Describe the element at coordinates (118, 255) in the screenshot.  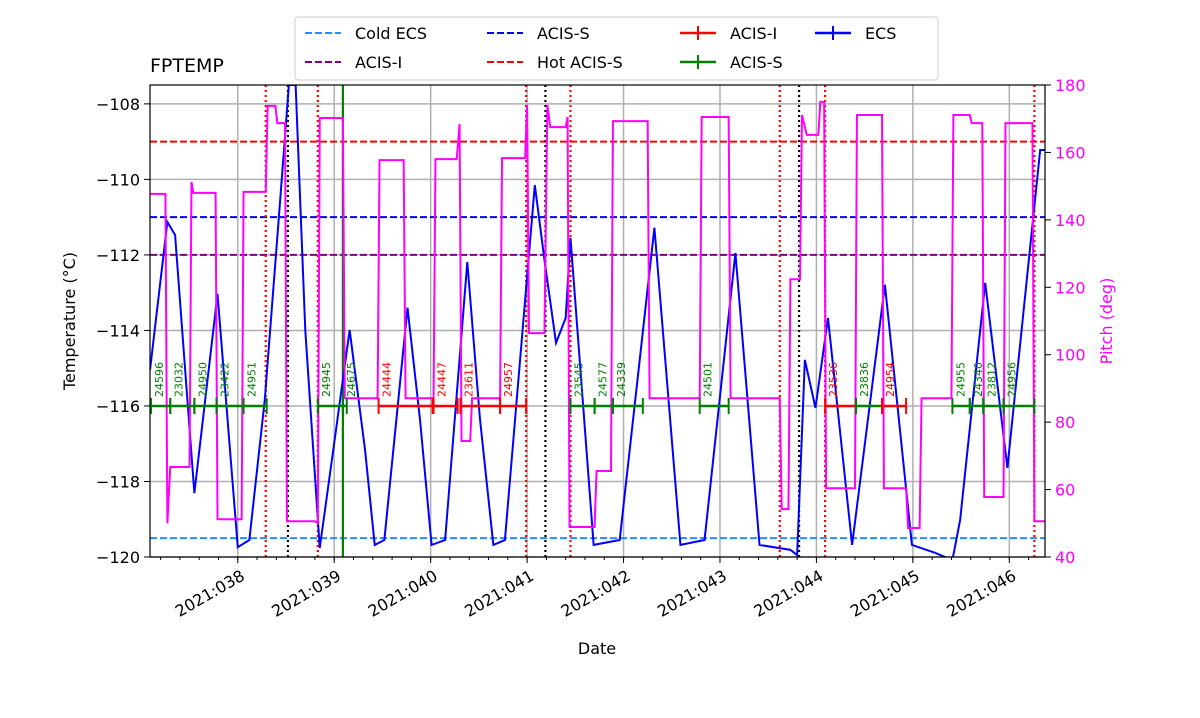
I see `y-tick-label: −112` at that location.